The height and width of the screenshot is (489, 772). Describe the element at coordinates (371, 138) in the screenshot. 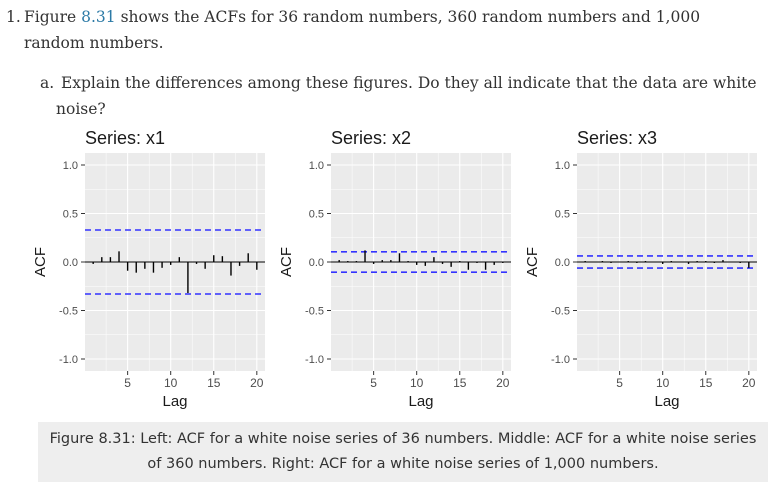

I see `panel-title: Series: x2` at that location.